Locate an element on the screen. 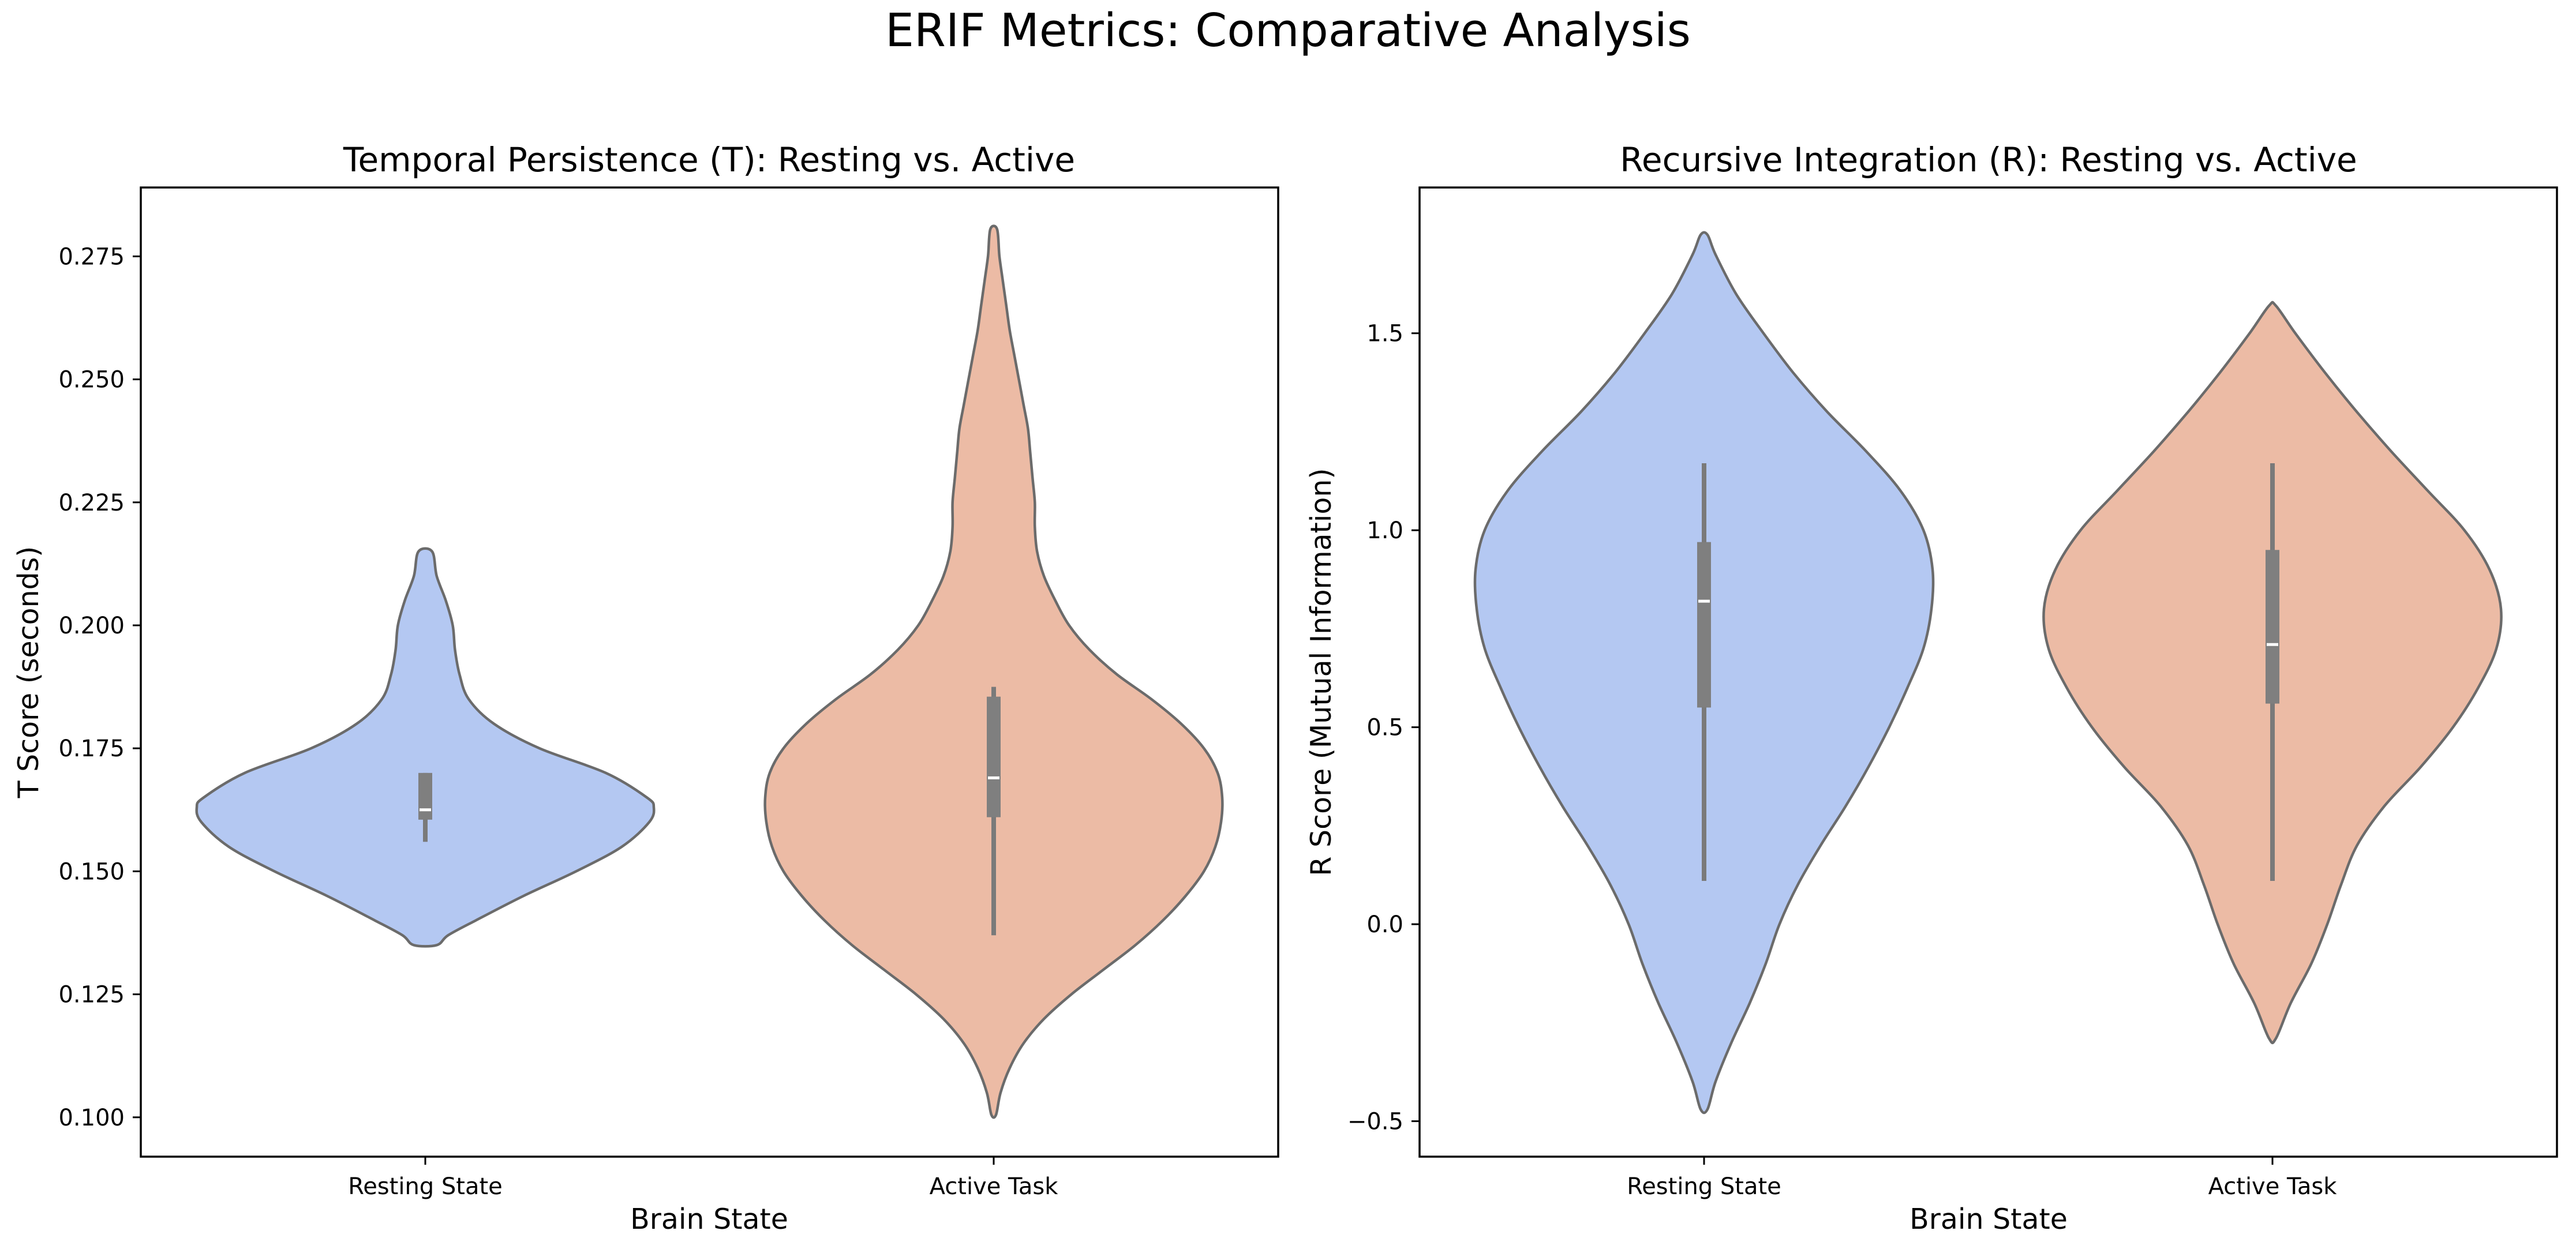 Image resolution: width=2576 pixels, height=1253 pixels. y-tick-label: 0.175 is located at coordinates (92, 749).